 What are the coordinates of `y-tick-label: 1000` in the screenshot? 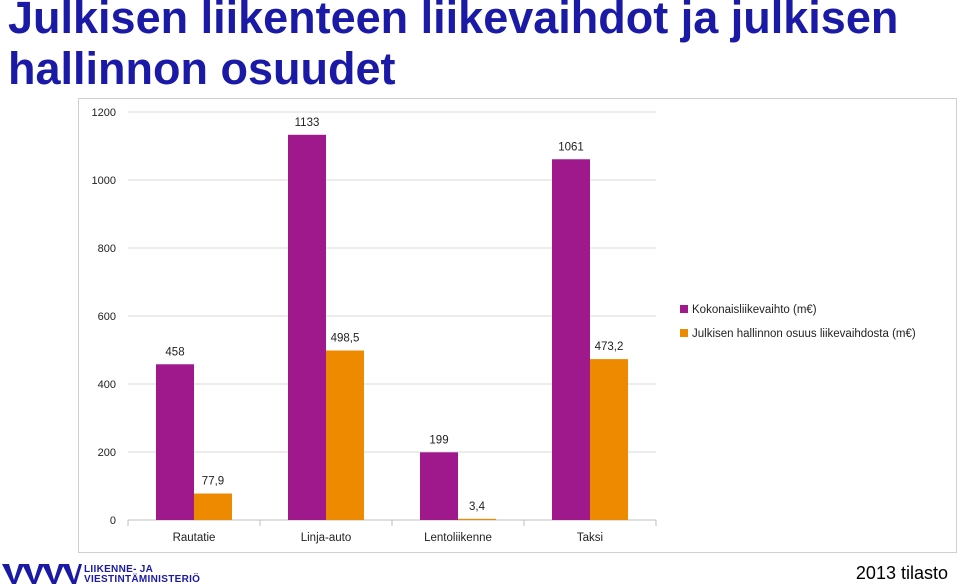 It's located at (104, 181).